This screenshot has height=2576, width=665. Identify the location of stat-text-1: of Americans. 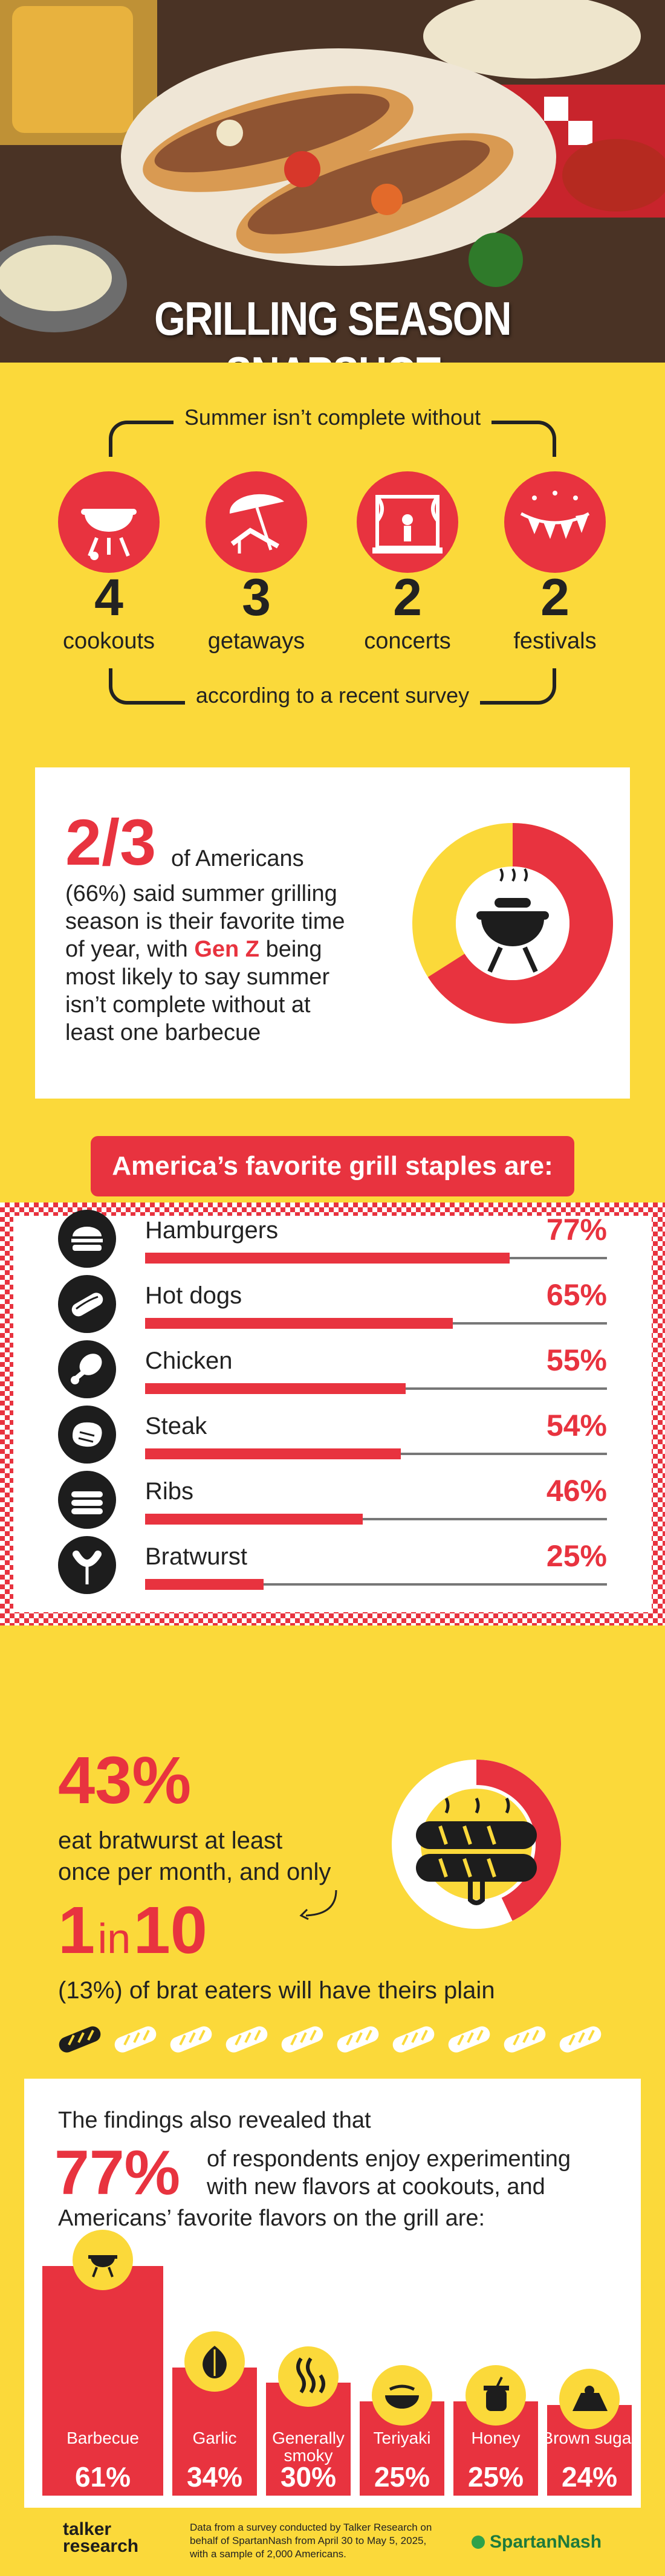
(237, 859).